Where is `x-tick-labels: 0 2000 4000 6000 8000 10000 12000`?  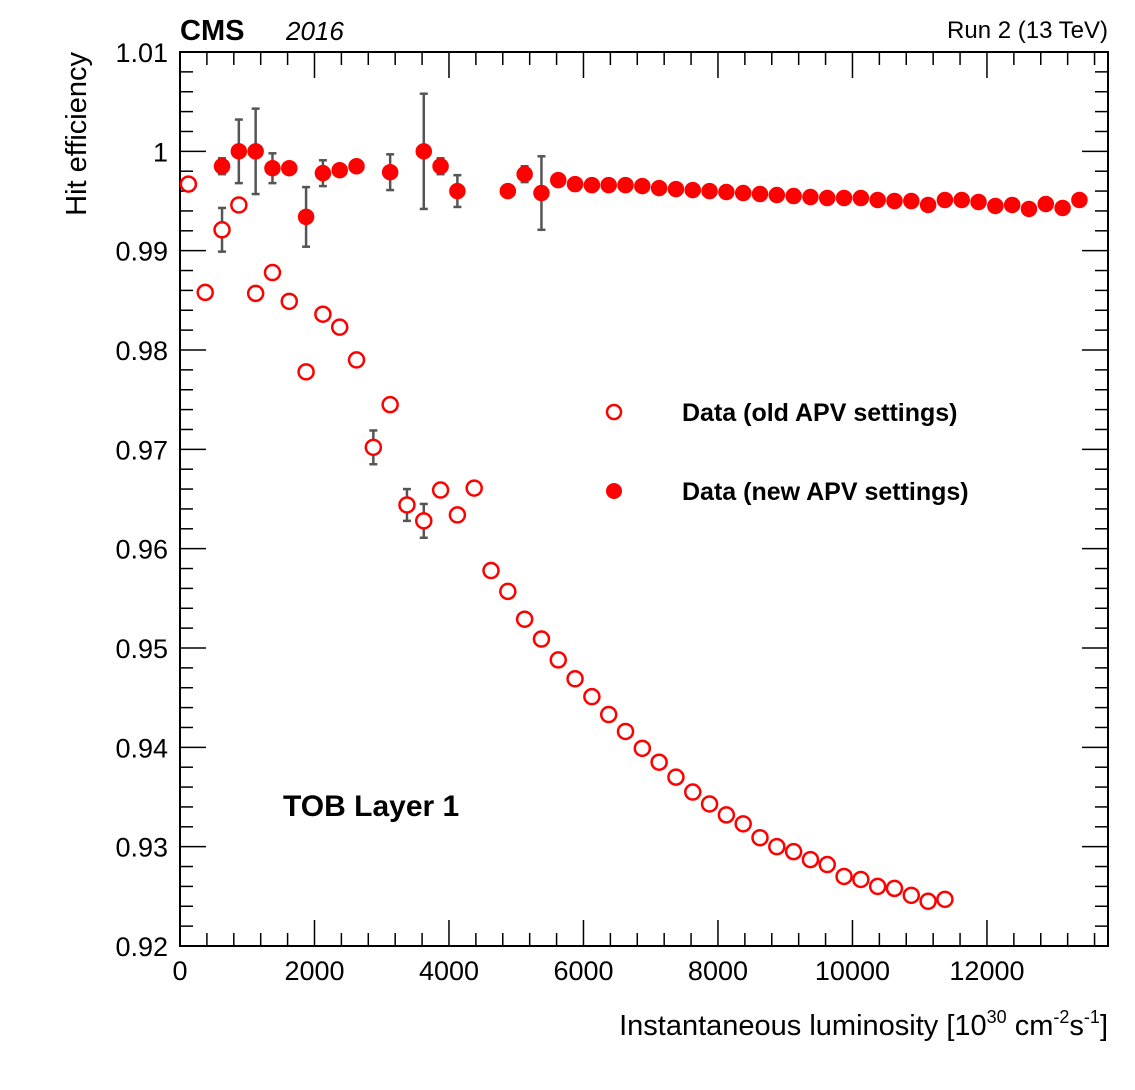 x-tick-labels: 0 2000 4000 6000 8000 10000 12000 is located at coordinates (598, 971).